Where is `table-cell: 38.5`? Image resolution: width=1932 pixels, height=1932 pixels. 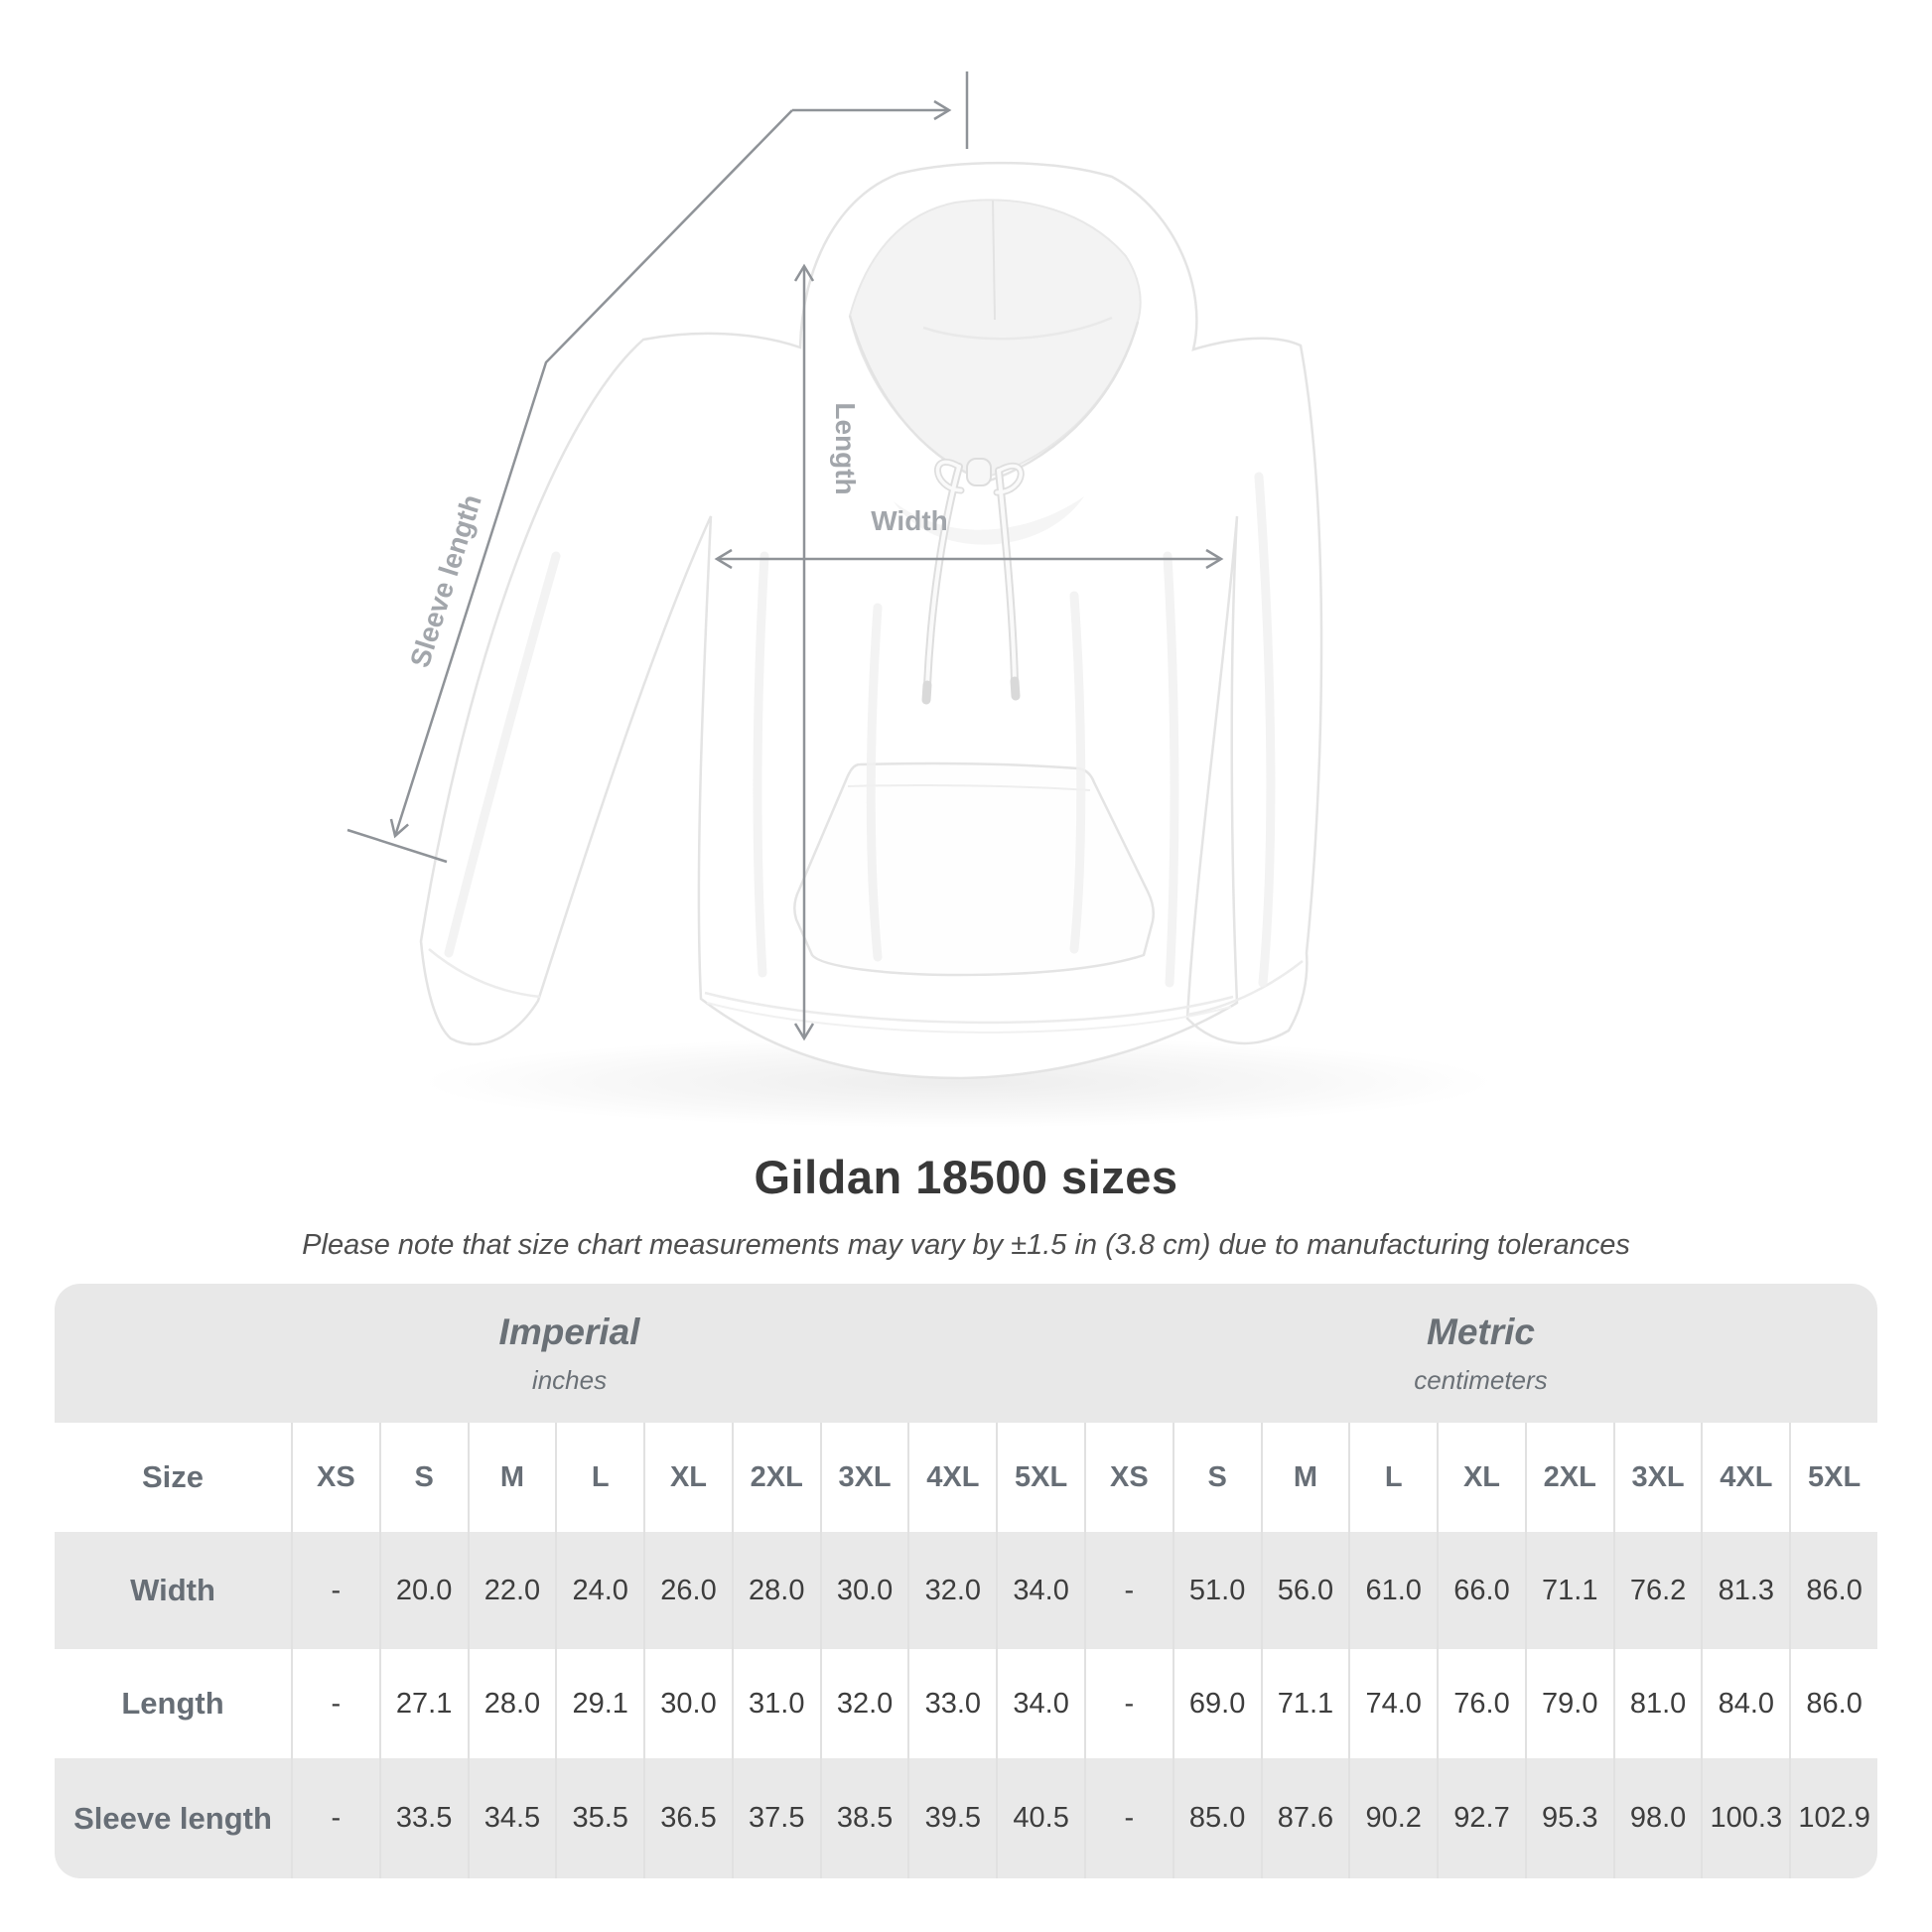
table-cell: 38.5 is located at coordinates (864, 1818).